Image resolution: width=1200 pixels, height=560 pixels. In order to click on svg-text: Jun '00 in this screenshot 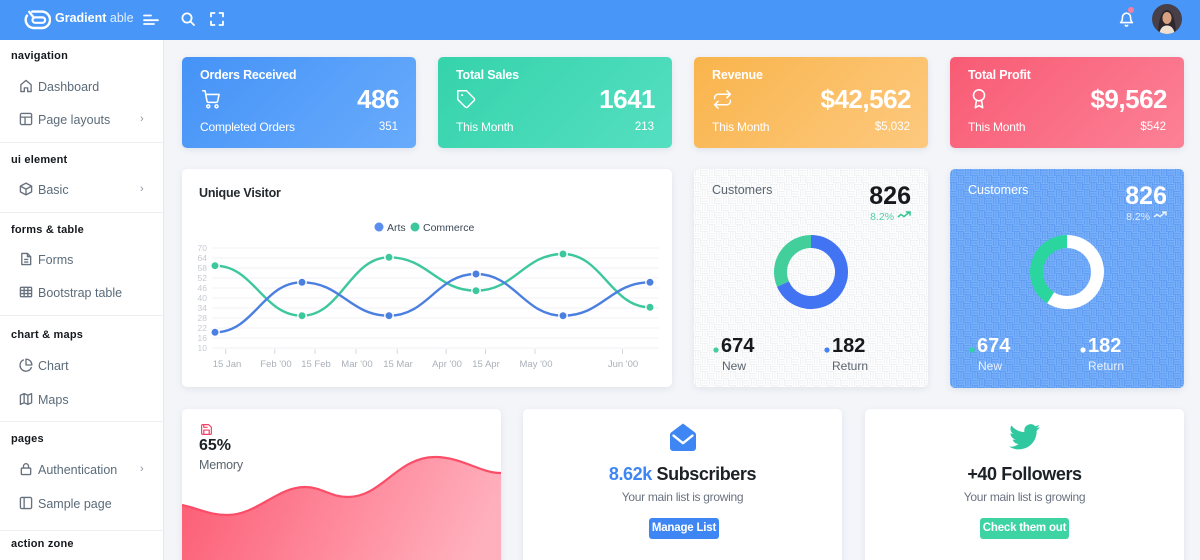, I will do `click(623, 364)`.